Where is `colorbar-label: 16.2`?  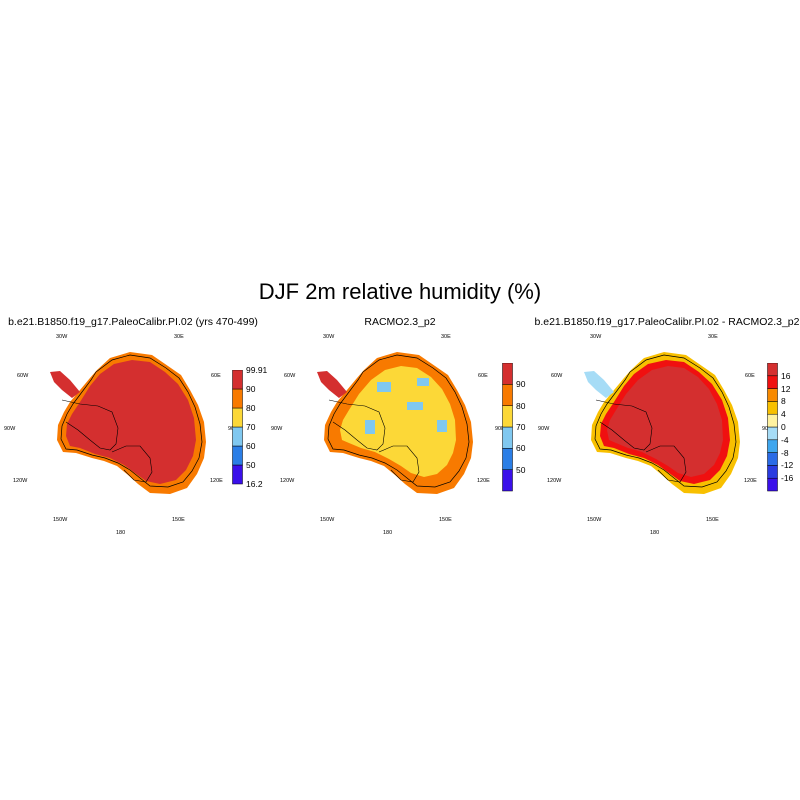 colorbar-label: 16.2 is located at coordinates (254, 484).